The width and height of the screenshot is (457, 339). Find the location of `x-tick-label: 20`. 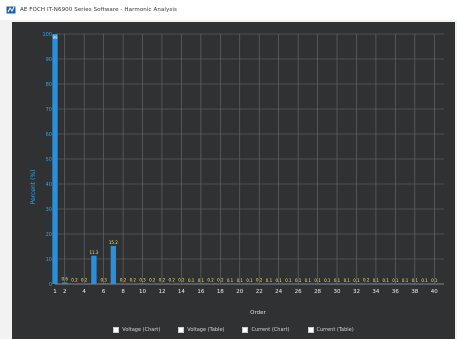

x-tick-label: 20 is located at coordinates (239, 292).